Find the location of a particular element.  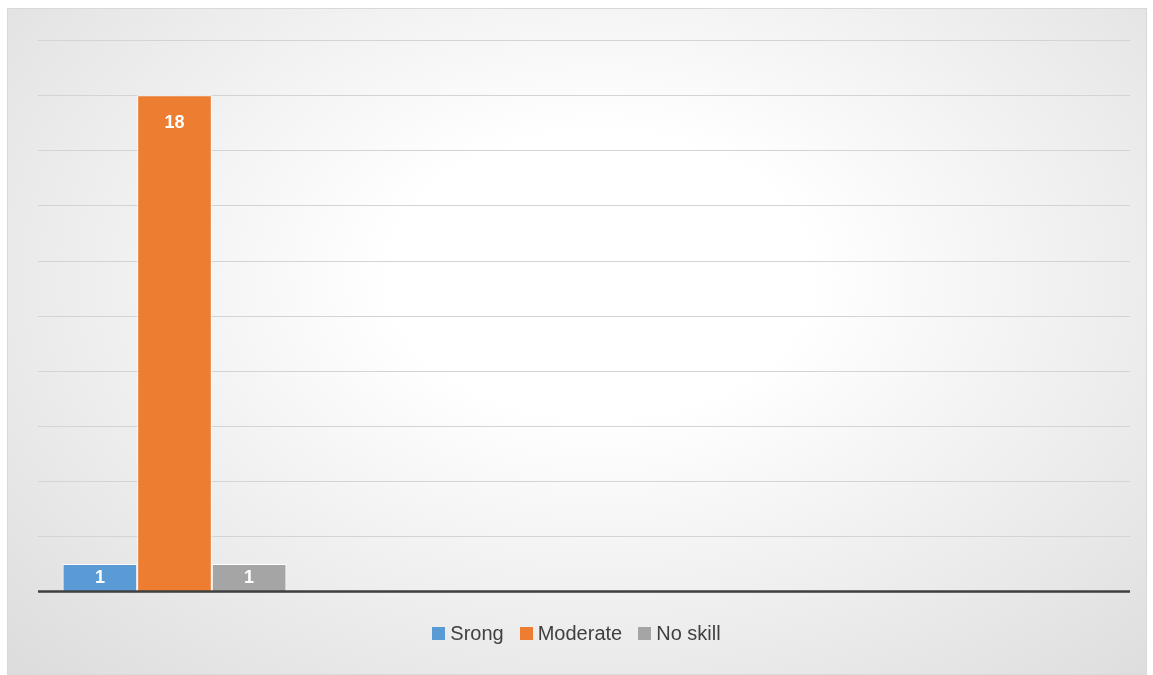

legend-label: Srong is located at coordinates (477, 633).